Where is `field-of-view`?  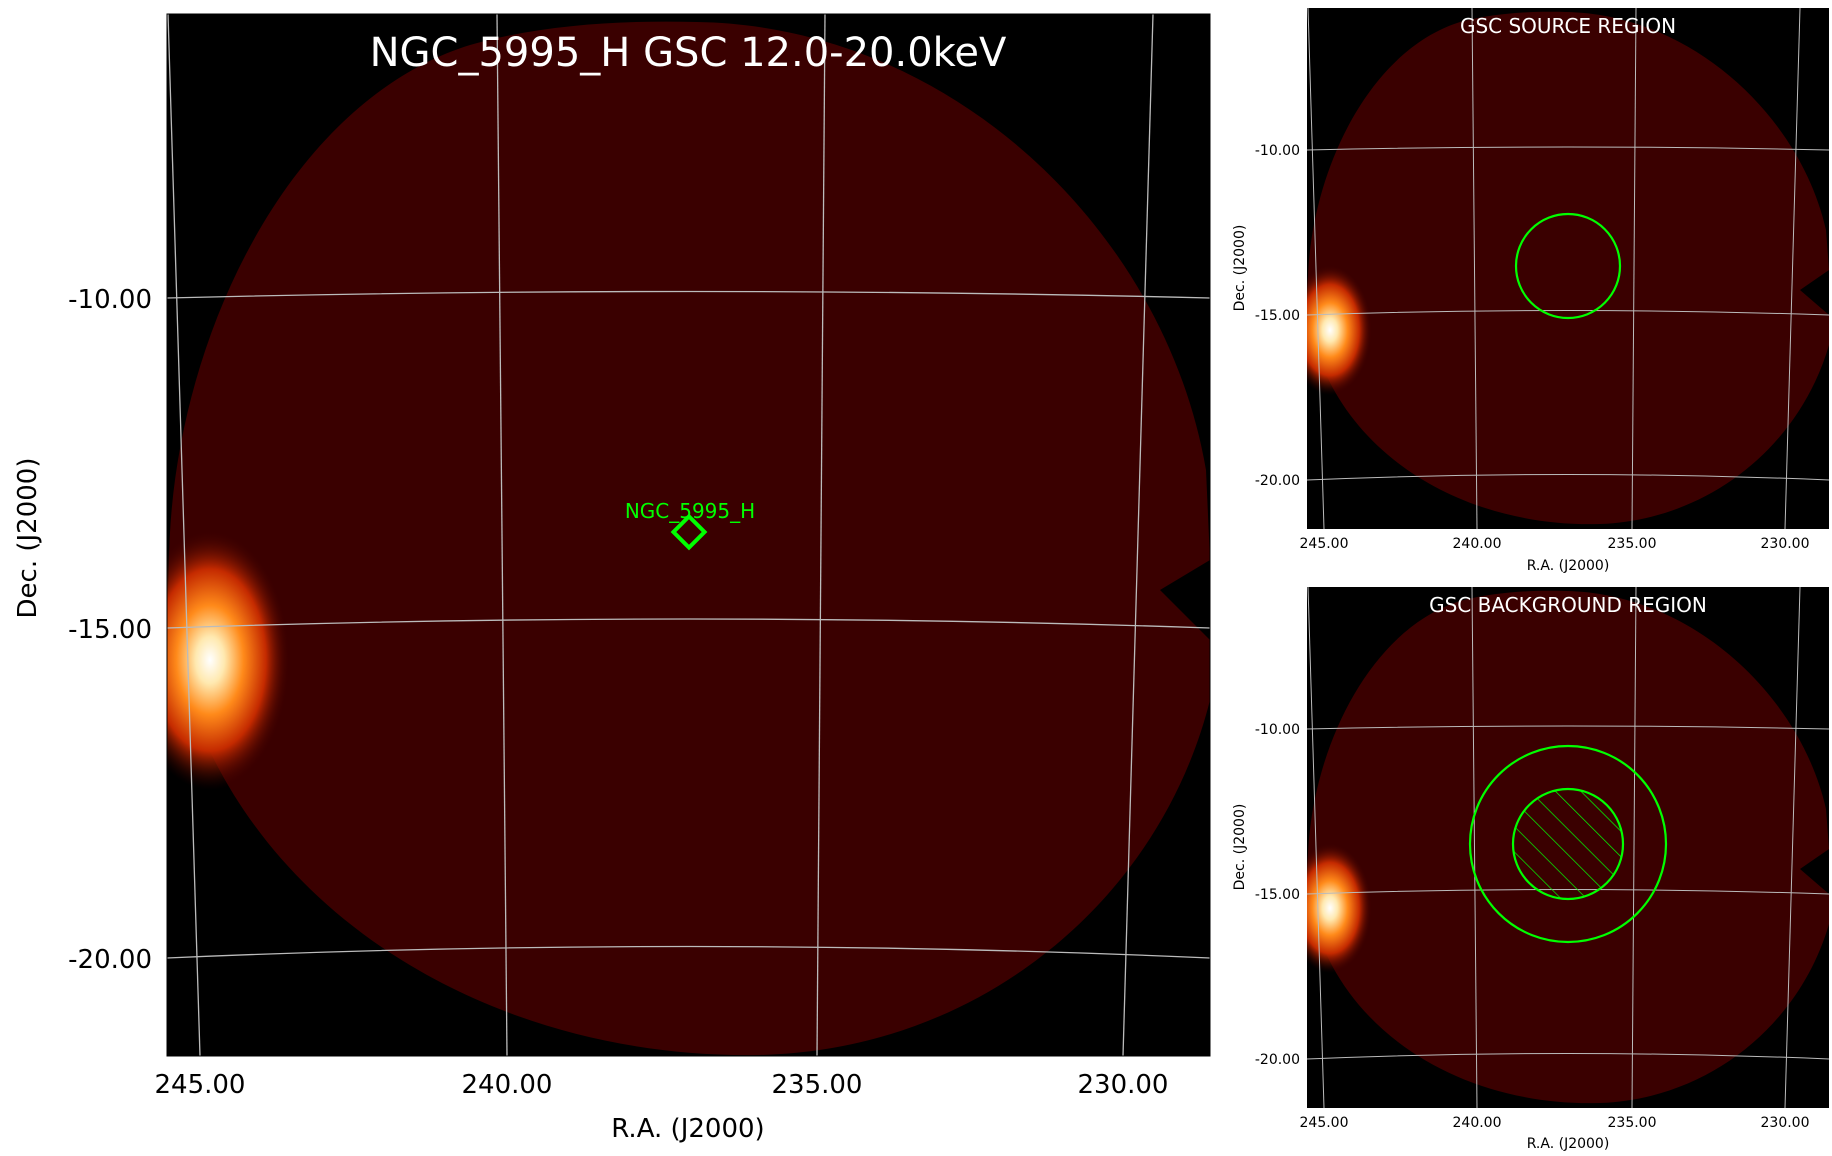
field-of-view is located at coordinates (1568, 268).